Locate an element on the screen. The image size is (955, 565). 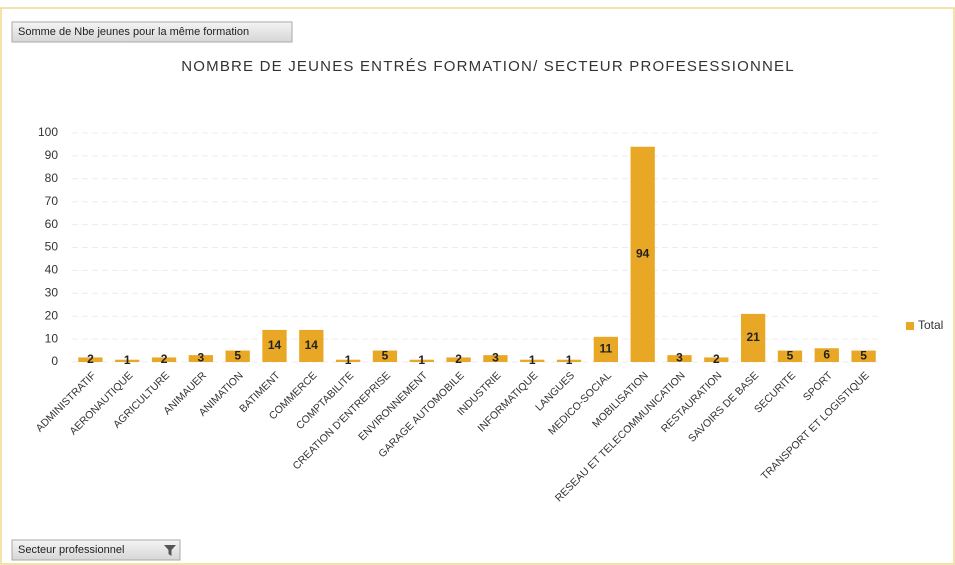
y-tick-label: 60 is located at coordinates (52, 224).